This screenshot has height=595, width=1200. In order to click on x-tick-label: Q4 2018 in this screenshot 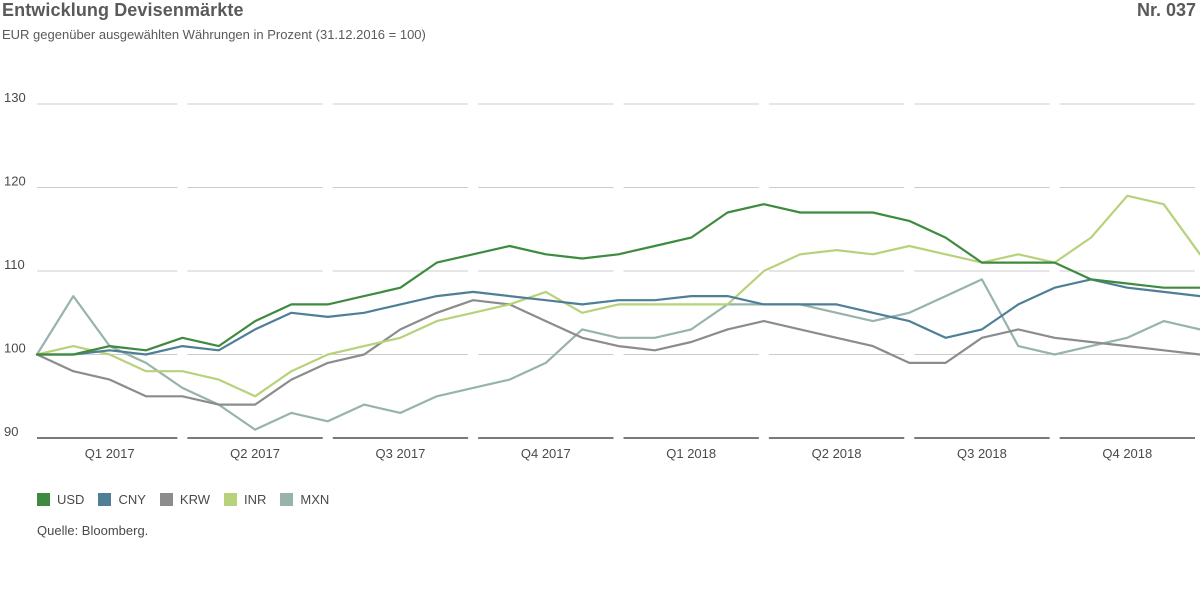, I will do `click(1127, 453)`.